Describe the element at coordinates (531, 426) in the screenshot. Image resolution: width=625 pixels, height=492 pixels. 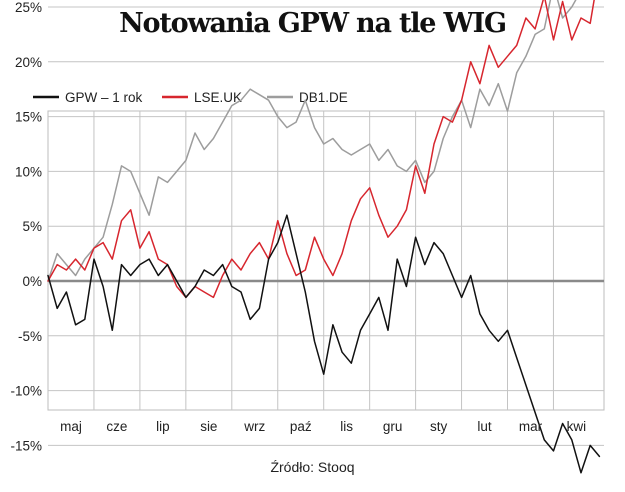
I see `x-tick-label: mar` at that location.